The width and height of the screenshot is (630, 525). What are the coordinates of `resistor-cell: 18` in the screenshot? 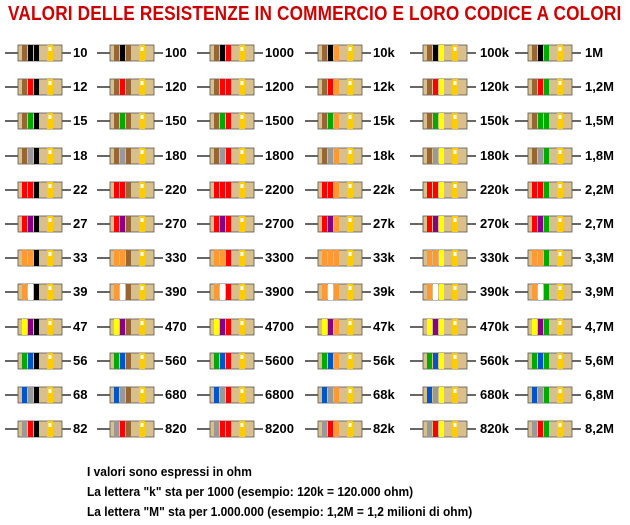 It's located at (55, 156).